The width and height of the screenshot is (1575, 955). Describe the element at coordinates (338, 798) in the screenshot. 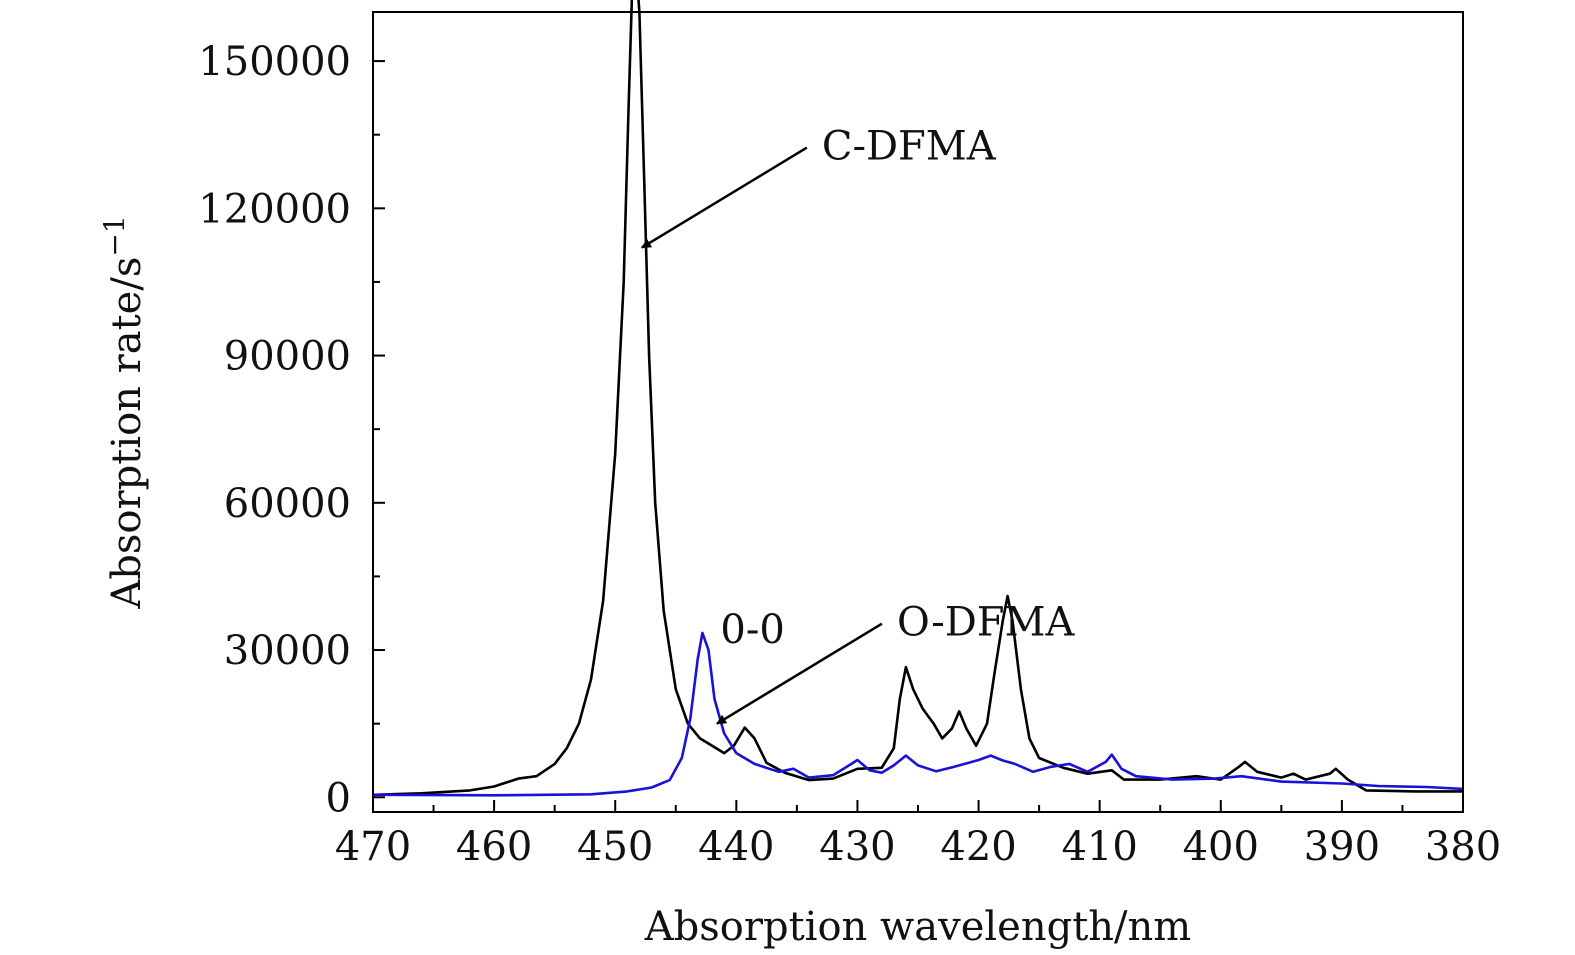

I see `y-tick-label: 0` at that location.